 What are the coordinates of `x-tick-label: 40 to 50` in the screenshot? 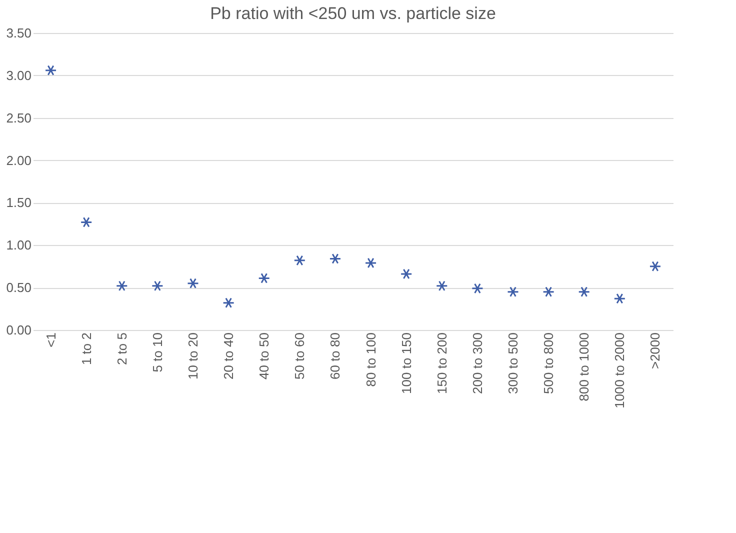 It's located at (264, 356).